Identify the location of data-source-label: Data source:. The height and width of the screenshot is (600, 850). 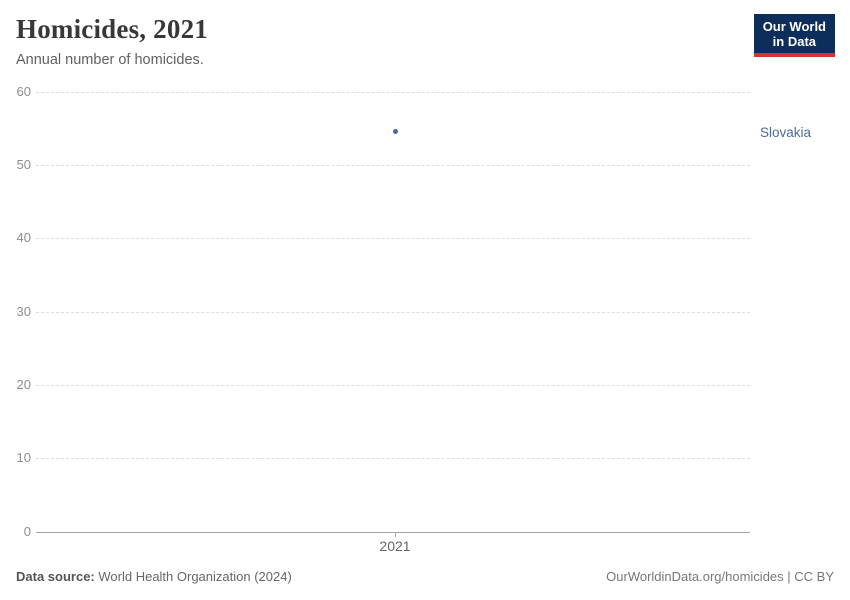
(55, 576).